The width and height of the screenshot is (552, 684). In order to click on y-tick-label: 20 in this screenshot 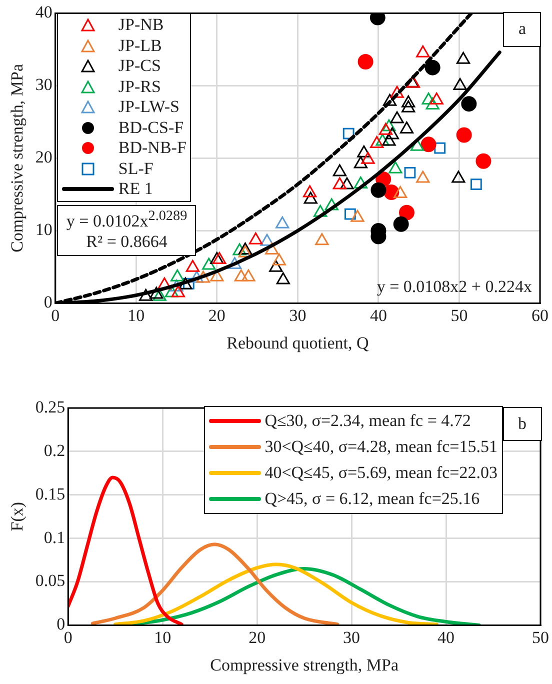, I will do `click(43, 157)`.